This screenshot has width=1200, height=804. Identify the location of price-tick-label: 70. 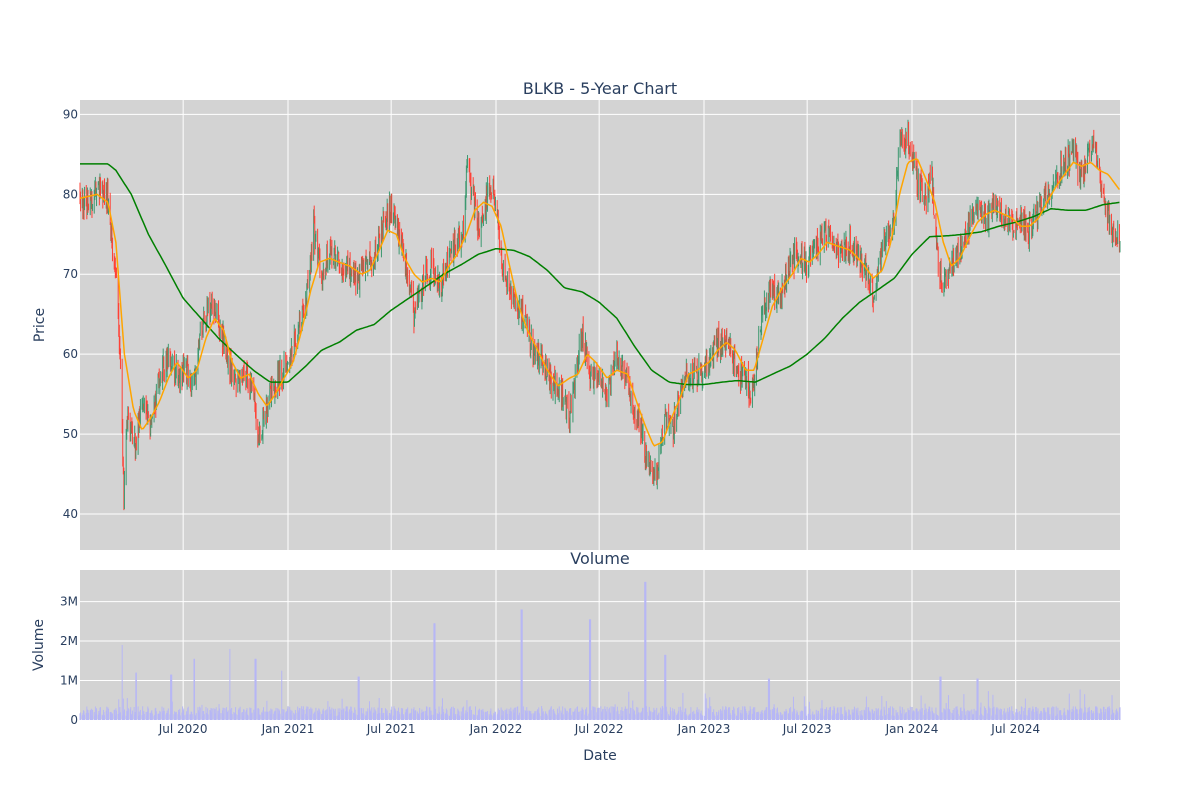
(70, 274).